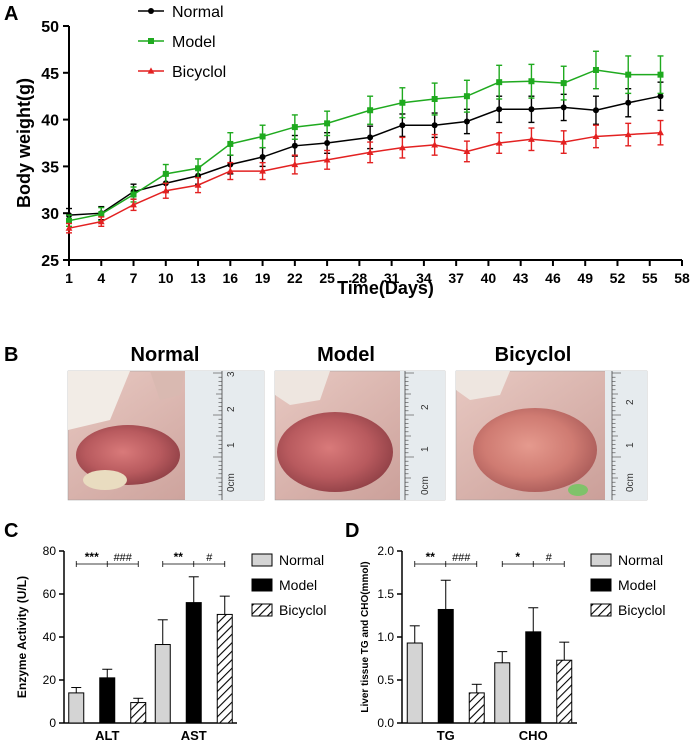 The height and width of the screenshot is (754, 699). I want to click on x-category-label: AST, so click(194, 735).